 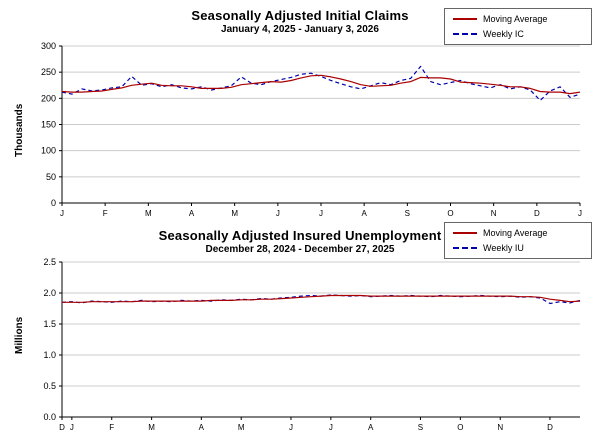 What do you see at coordinates (48, 72) in the screenshot?
I see `svg-text: 250` at bounding box center [48, 72].